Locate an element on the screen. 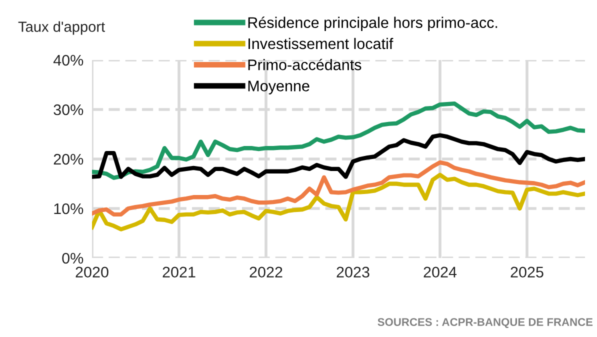 The height and width of the screenshot is (337, 597). x-tick-label: 2023 is located at coordinates (353, 272).